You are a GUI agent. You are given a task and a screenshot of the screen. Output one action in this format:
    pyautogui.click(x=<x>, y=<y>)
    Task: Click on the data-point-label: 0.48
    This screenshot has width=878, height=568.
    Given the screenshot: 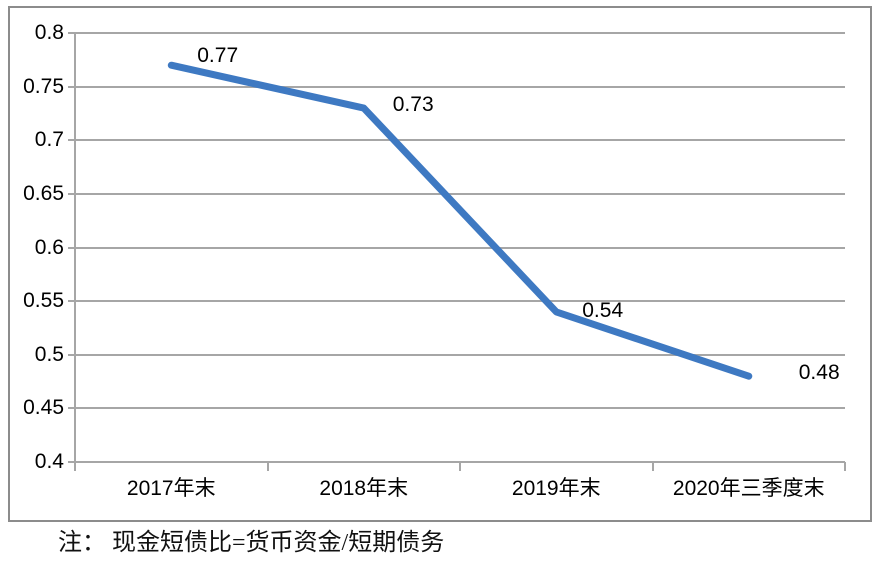 What is the action you would take?
    pyautogui.click(x=819, y=373)
    